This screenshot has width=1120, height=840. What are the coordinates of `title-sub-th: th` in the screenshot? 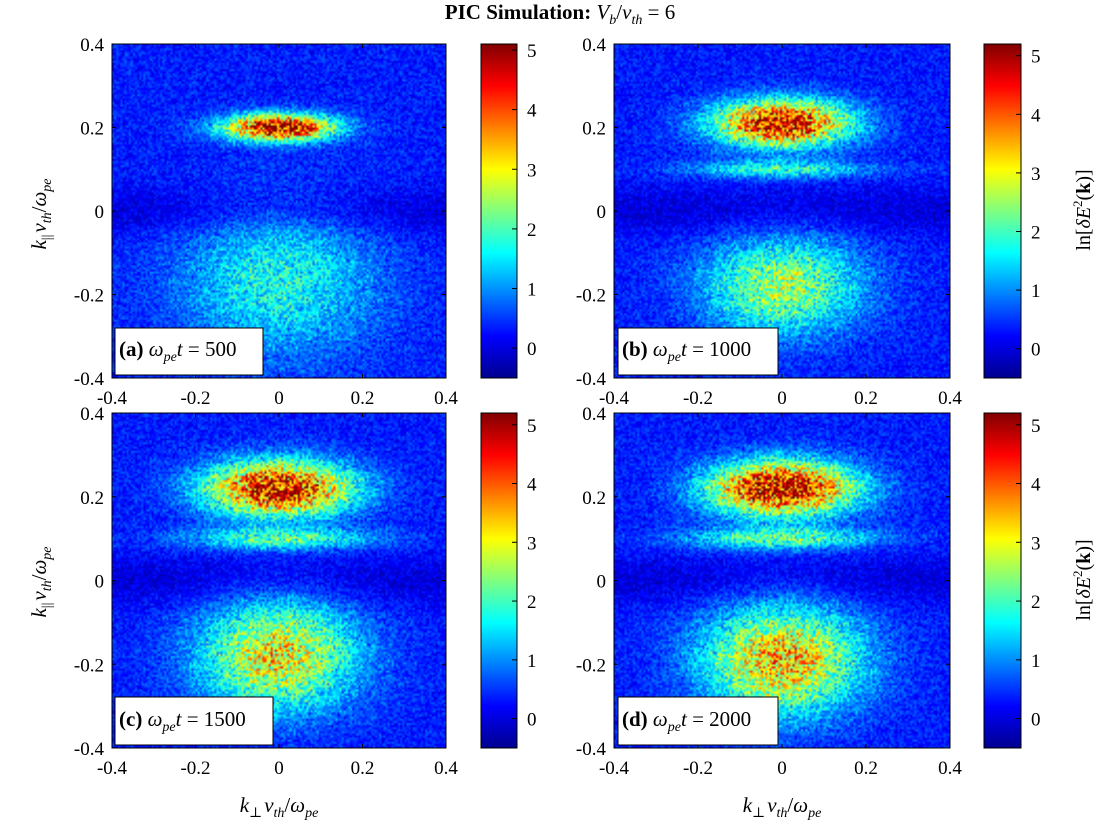 It's located at (636, 20).